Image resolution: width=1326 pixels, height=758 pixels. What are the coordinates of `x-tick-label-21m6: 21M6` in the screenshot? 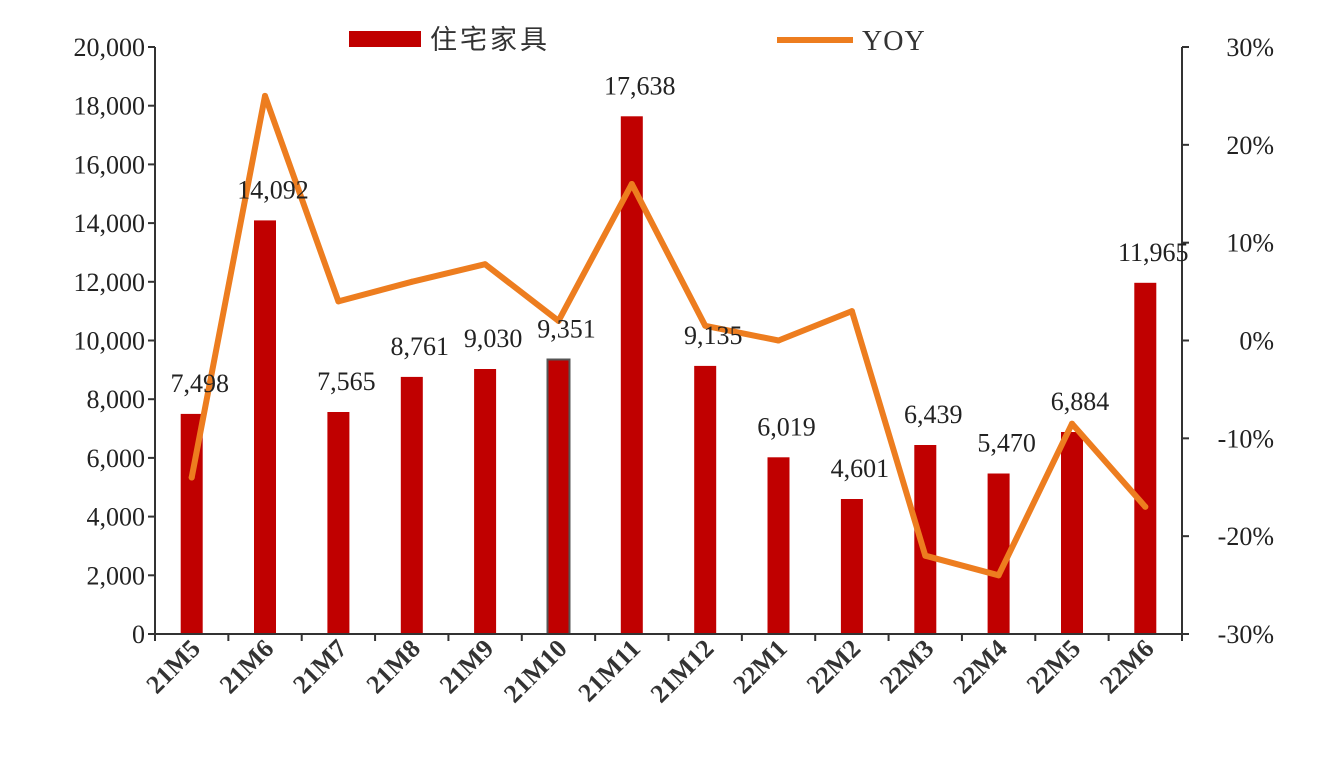 It's located at (246, 666).